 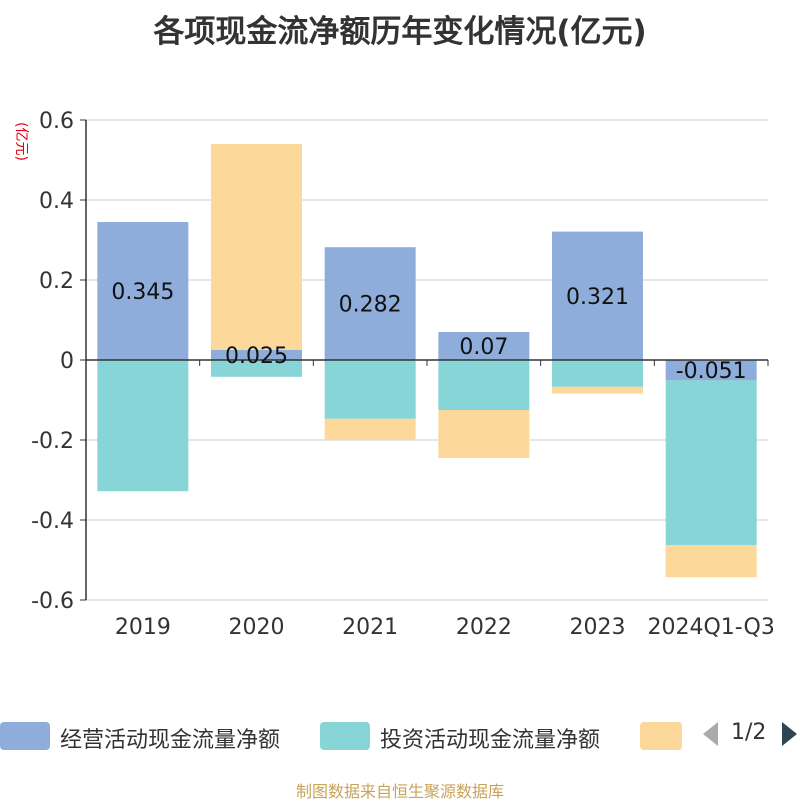 I want to click on y-tick-label: -0.6, so click(x=52, y=601).